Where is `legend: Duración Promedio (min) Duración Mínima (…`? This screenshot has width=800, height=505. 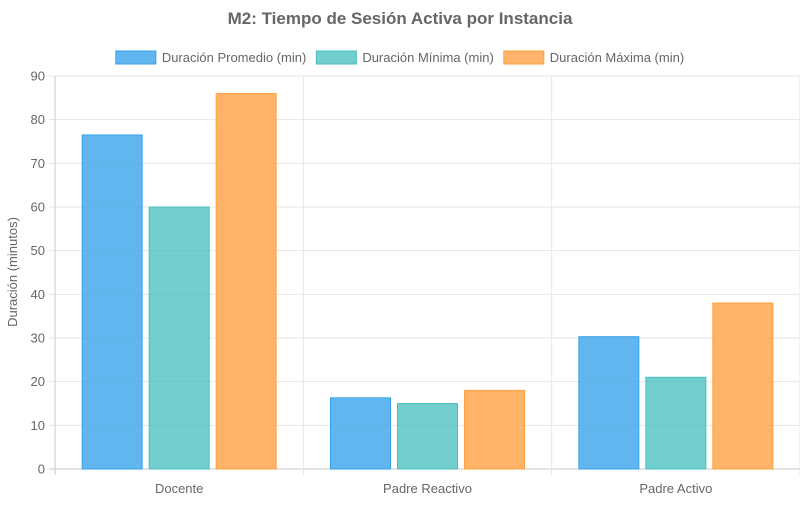
legend: Duración Promedio (min) Duración Mínima (… is located at coordinates (399, 57).